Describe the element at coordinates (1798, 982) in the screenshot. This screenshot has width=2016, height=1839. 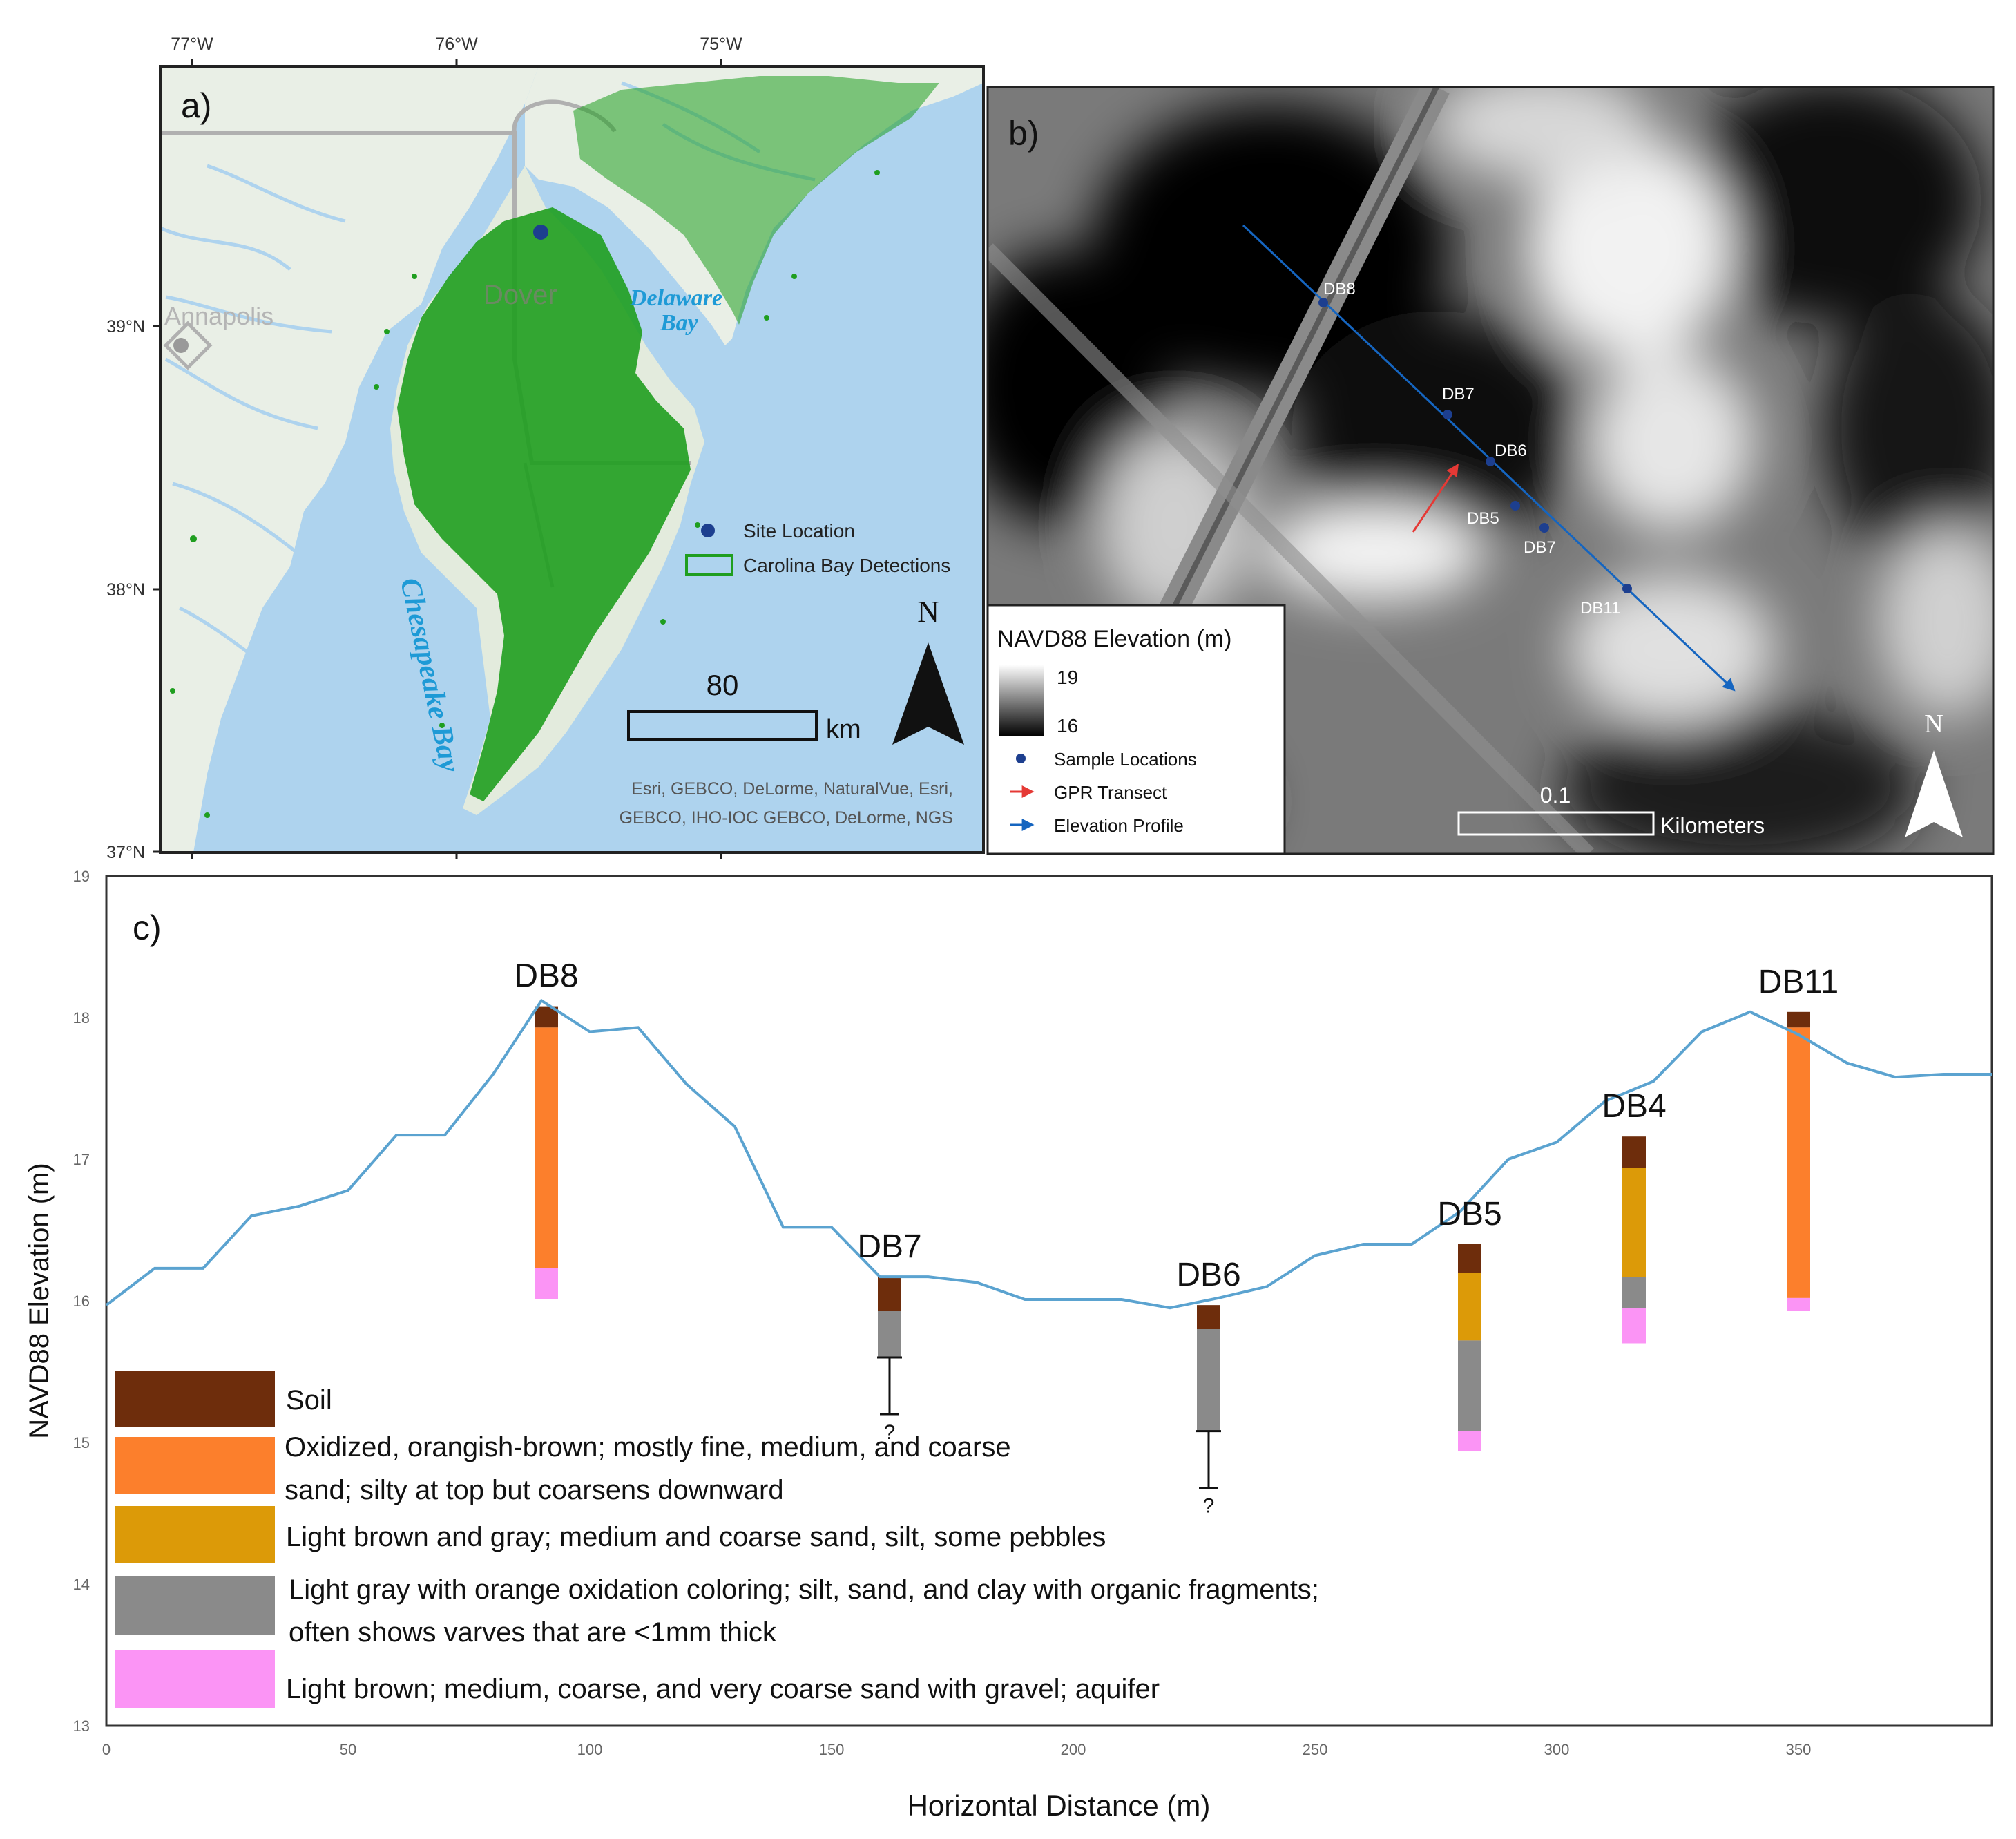
I see `core-label-db11: DB11` at that location.